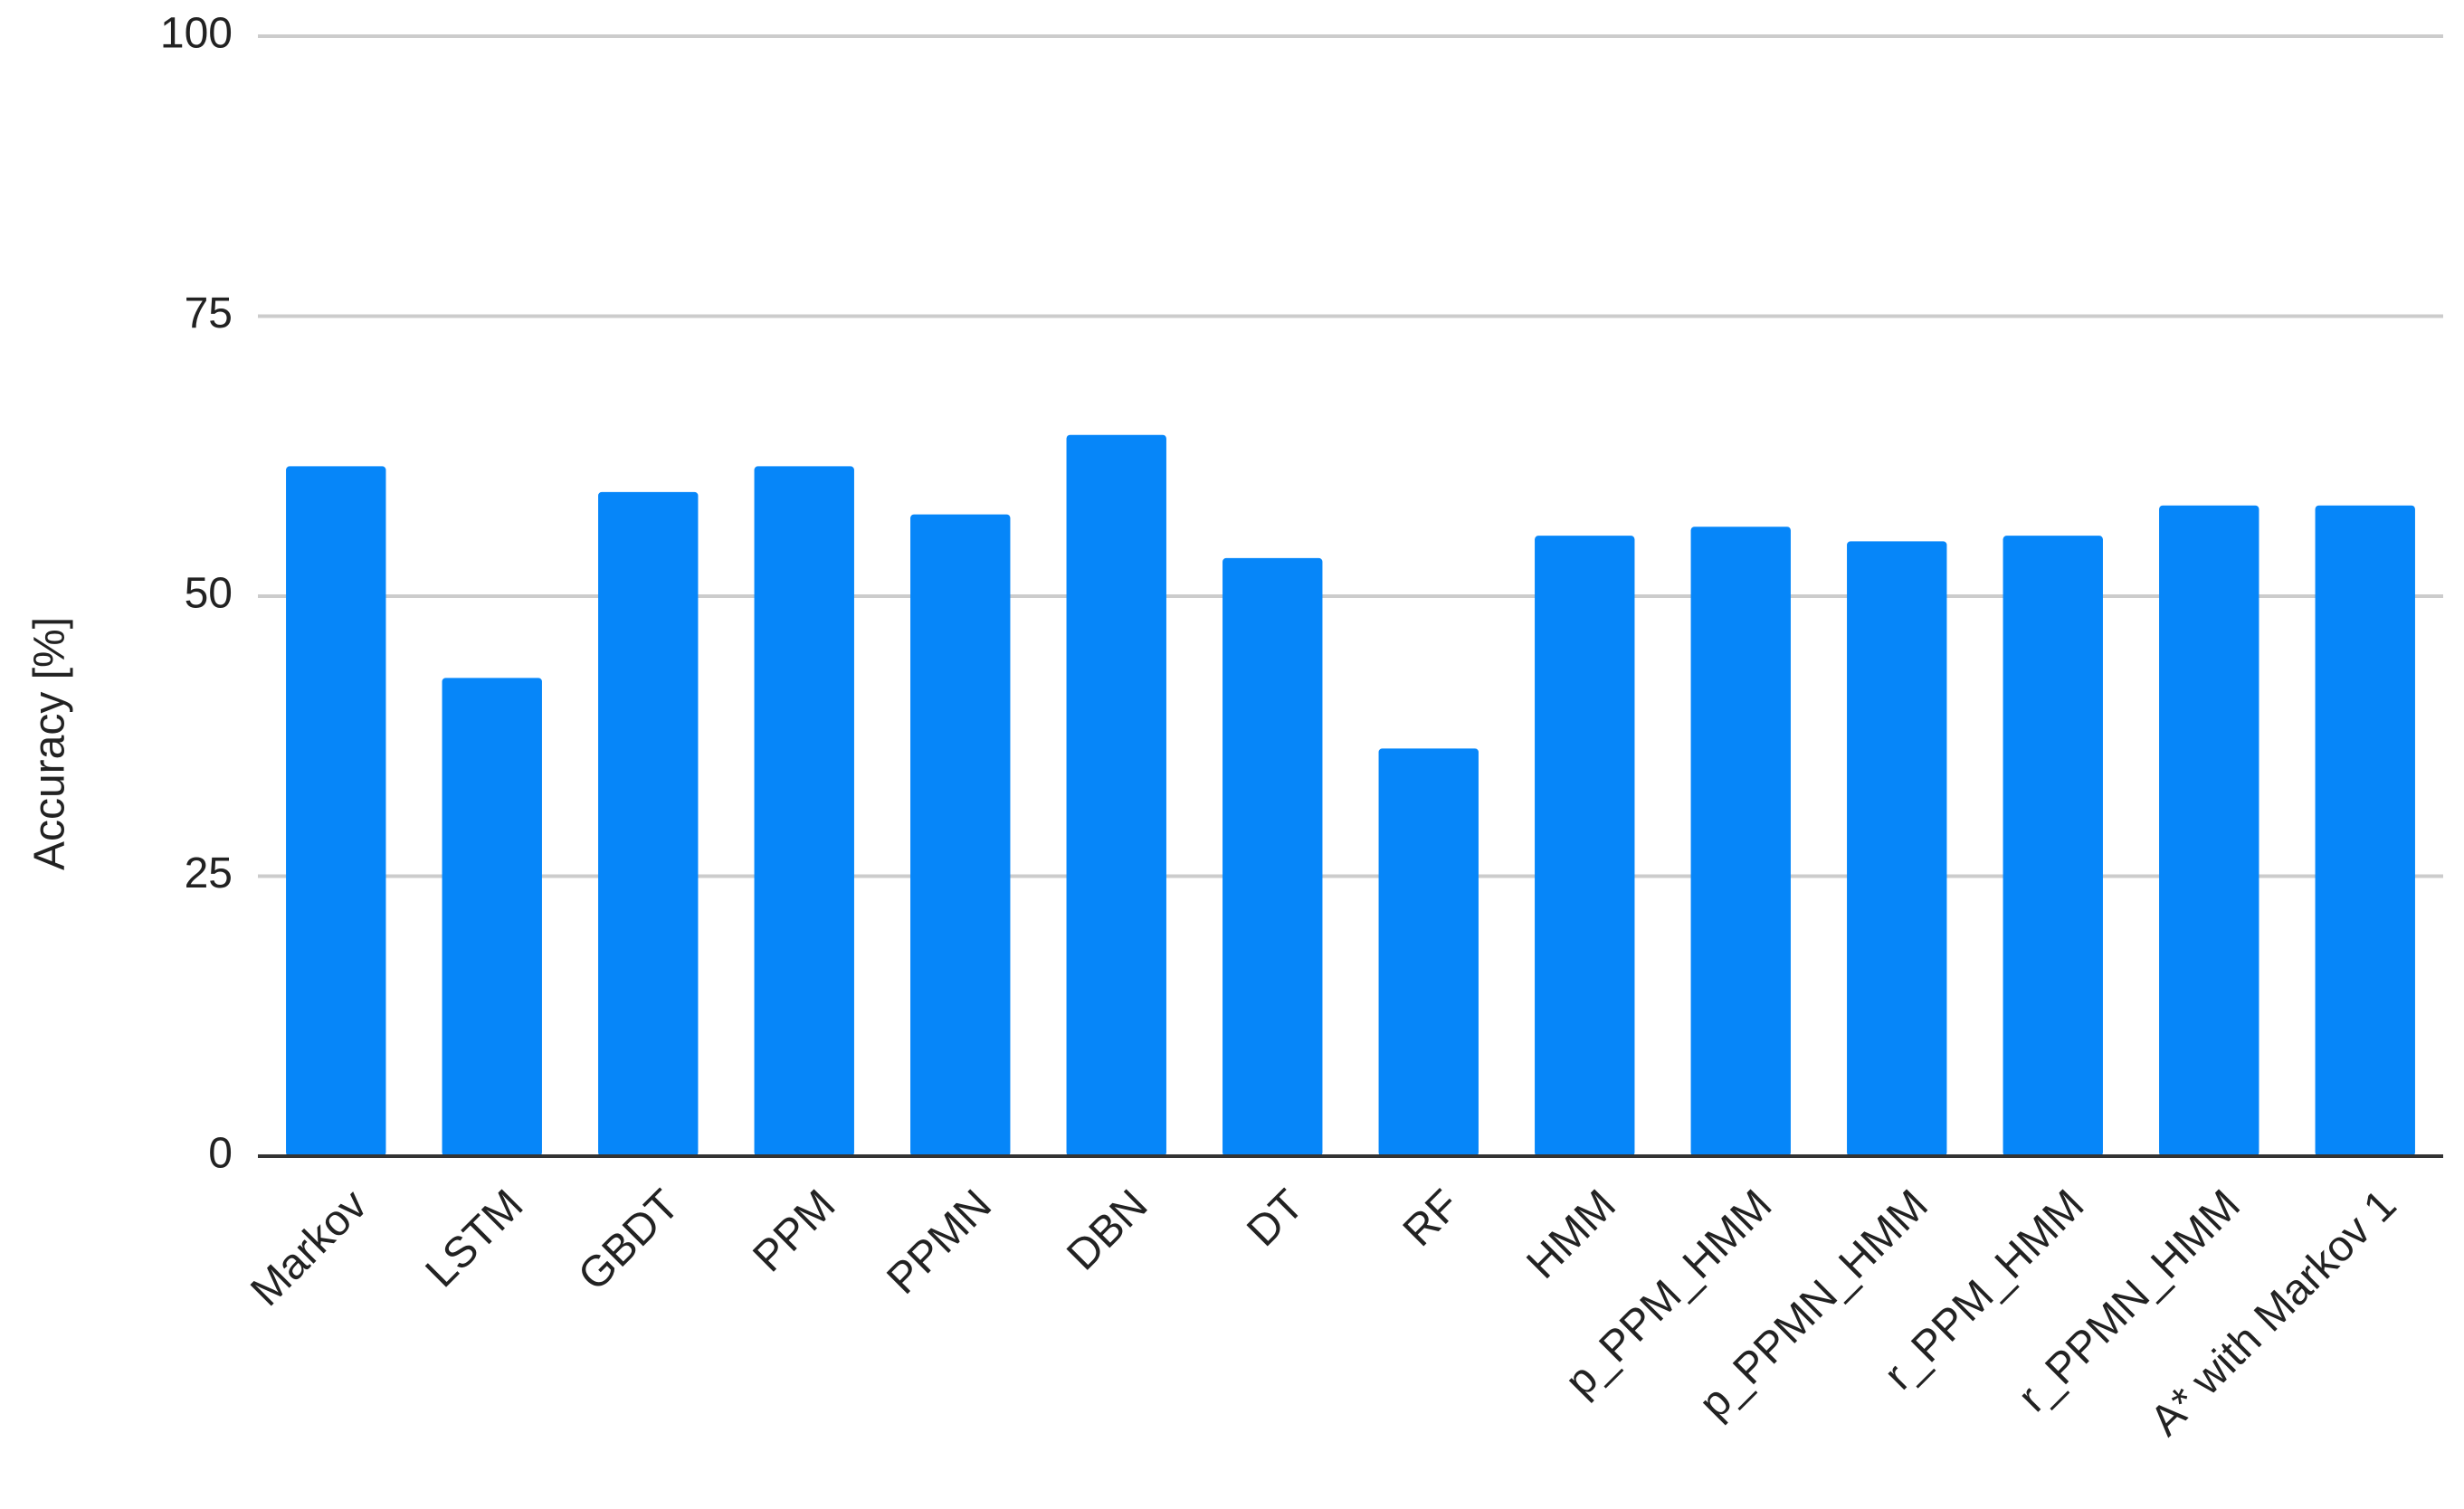  What do you see at coordinates (1107, 1230) in the screenshot?
I see `x-tick-label: DBN` at bounding box center [1107, 1230].